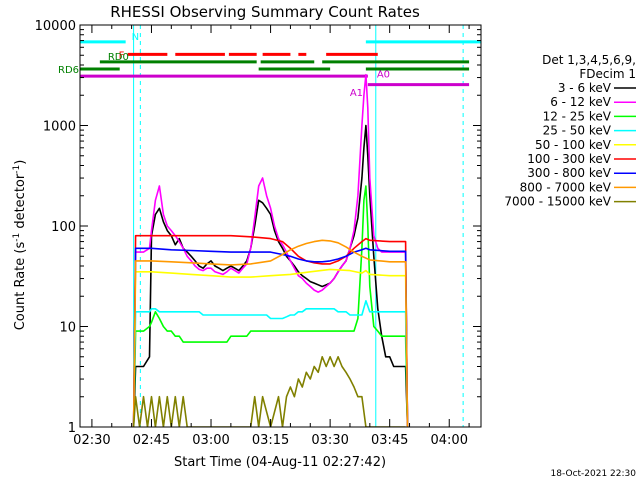 Image resolution: width=640 pixels, height=480 pixels. What do you see at coordinates (383, 75) in the screenshot?
I see `state-label-a0: A0` at bounding box center [383, 75].